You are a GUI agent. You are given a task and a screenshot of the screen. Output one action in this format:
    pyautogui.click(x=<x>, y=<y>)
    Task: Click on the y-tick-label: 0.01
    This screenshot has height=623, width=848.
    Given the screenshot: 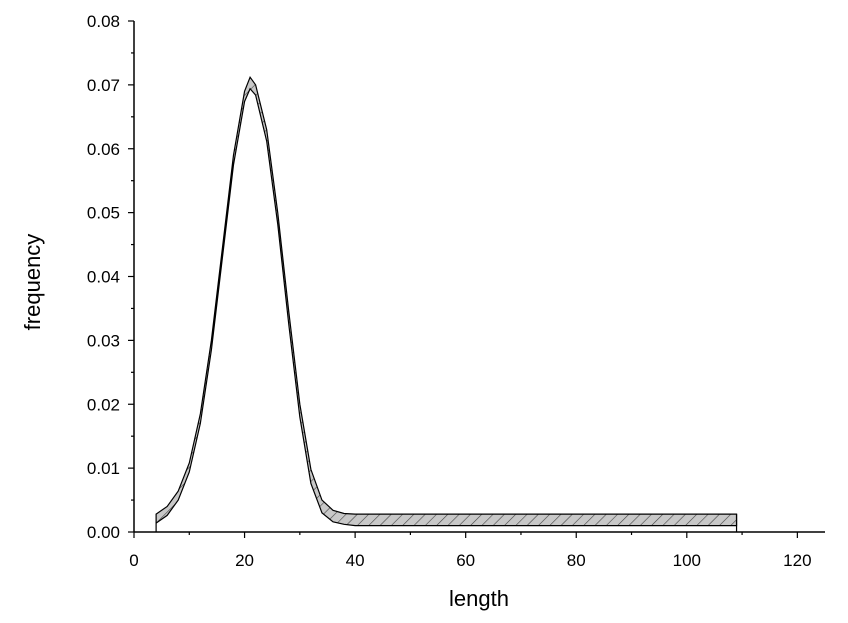 What is the action you would take?
    pyautogui.click(x=103, y=468)
    